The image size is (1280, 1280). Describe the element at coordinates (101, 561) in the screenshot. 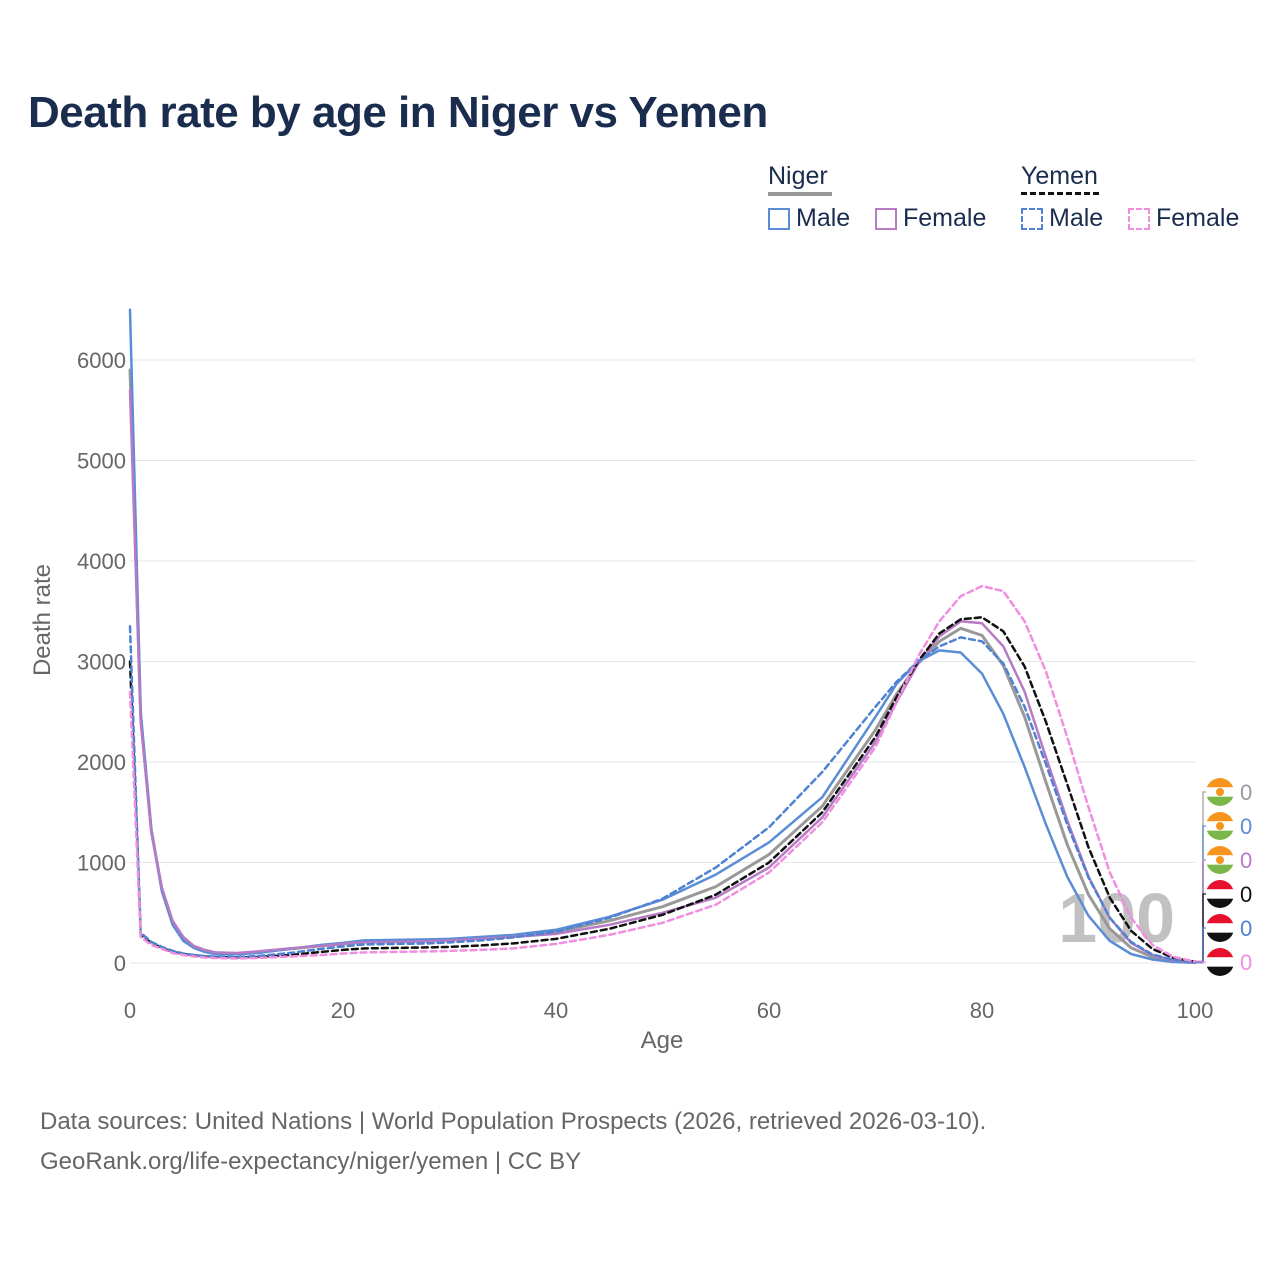

I see `y-tick-label: 4000` at that location.